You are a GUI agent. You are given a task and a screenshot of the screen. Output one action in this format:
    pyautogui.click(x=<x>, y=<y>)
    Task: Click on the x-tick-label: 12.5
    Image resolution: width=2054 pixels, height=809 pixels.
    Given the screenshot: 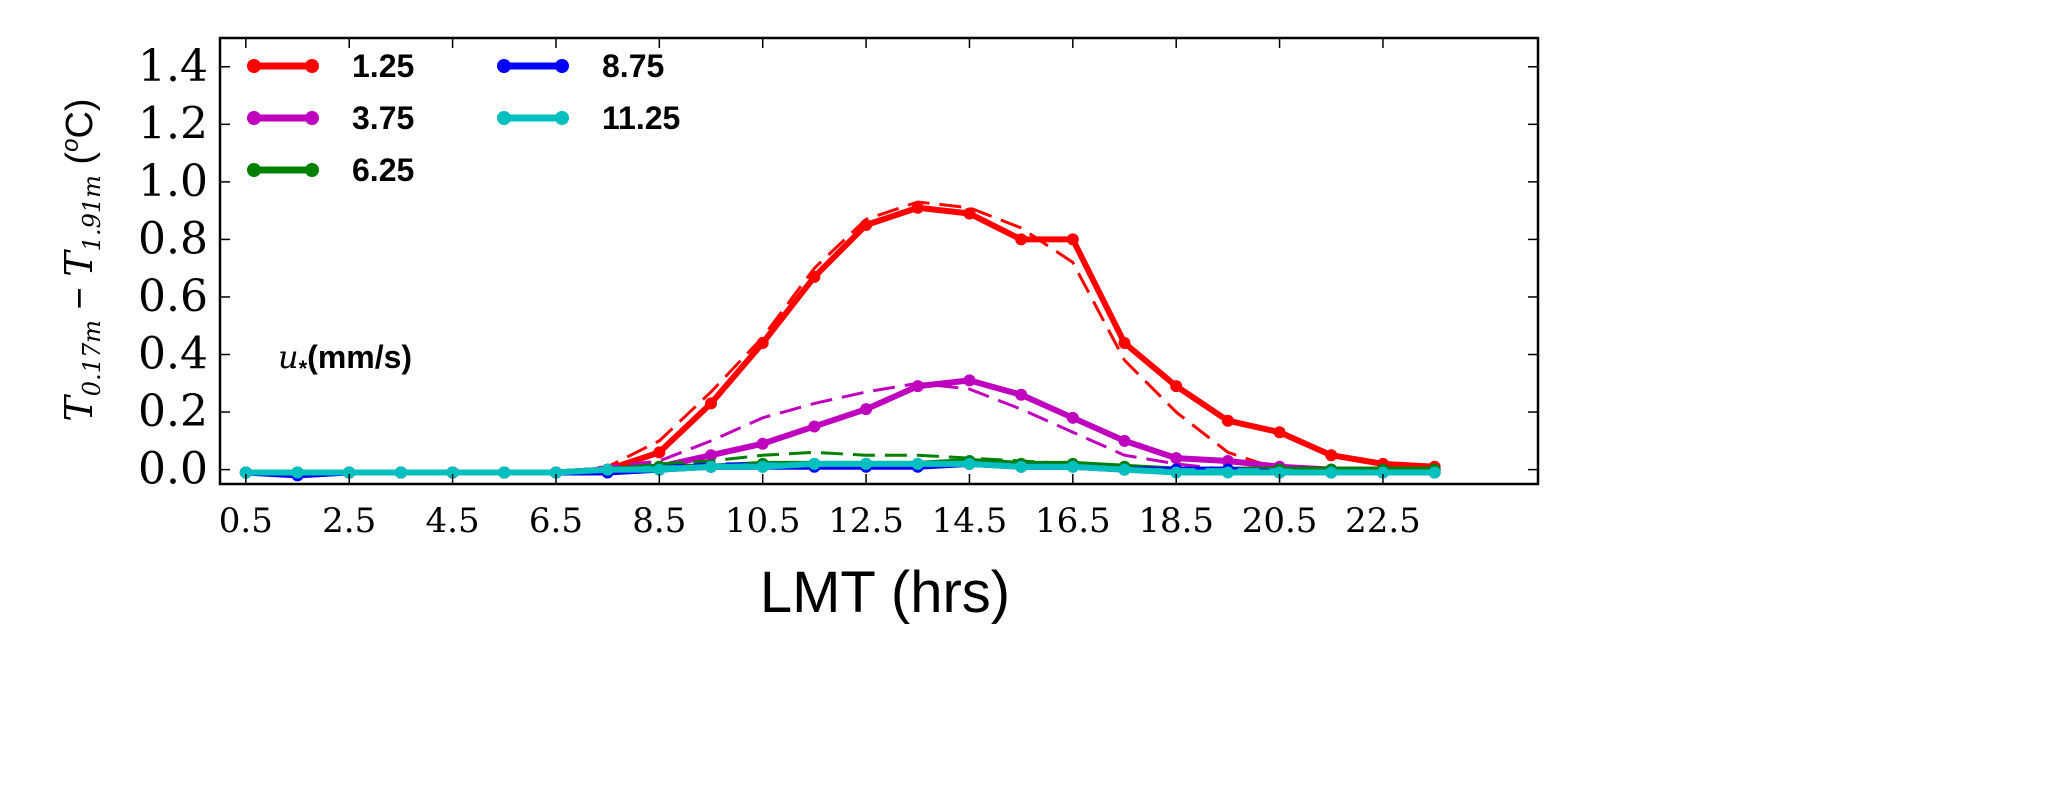 What is the action you would take?
    pyautogui.click(x=866, y=521)
    